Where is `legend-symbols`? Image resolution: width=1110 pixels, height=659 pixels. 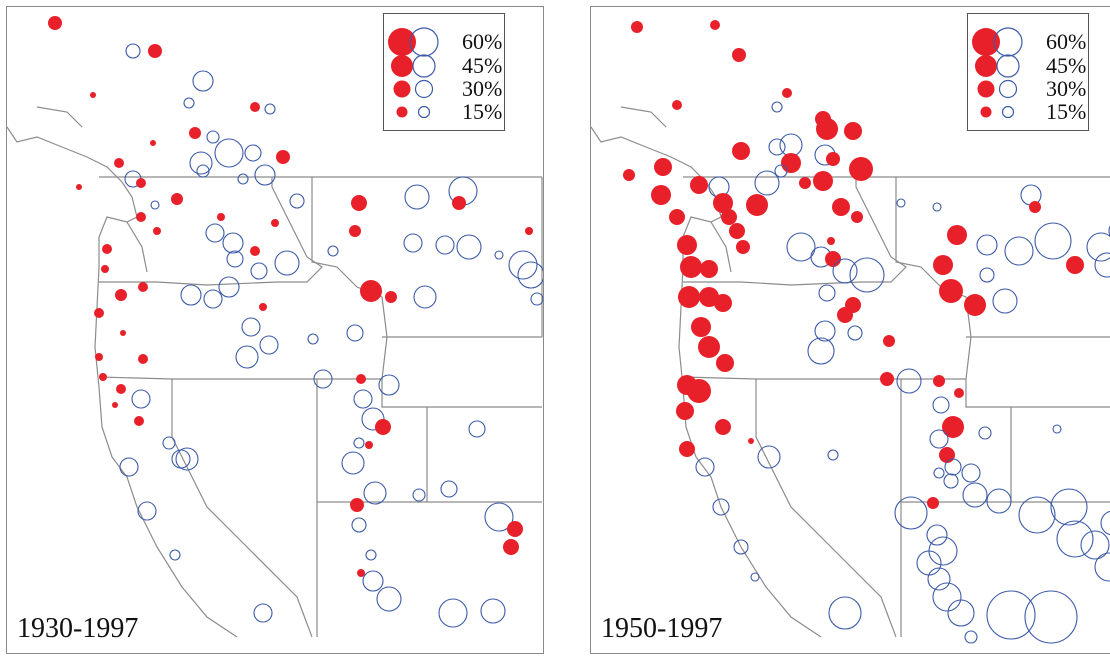 legend-symbols is located at coordinates (997, 73).